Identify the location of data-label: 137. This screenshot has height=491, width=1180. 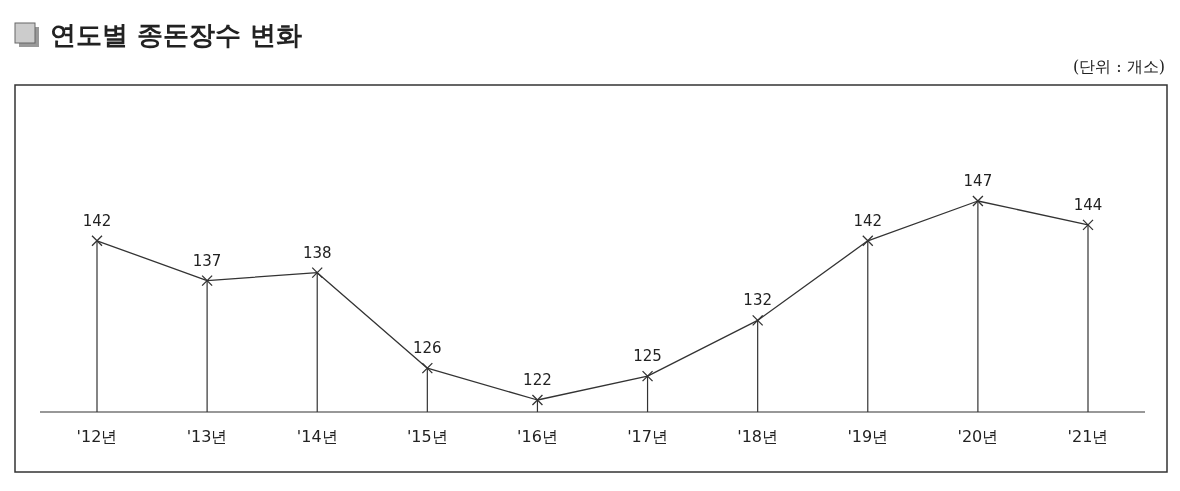
(207, 260).